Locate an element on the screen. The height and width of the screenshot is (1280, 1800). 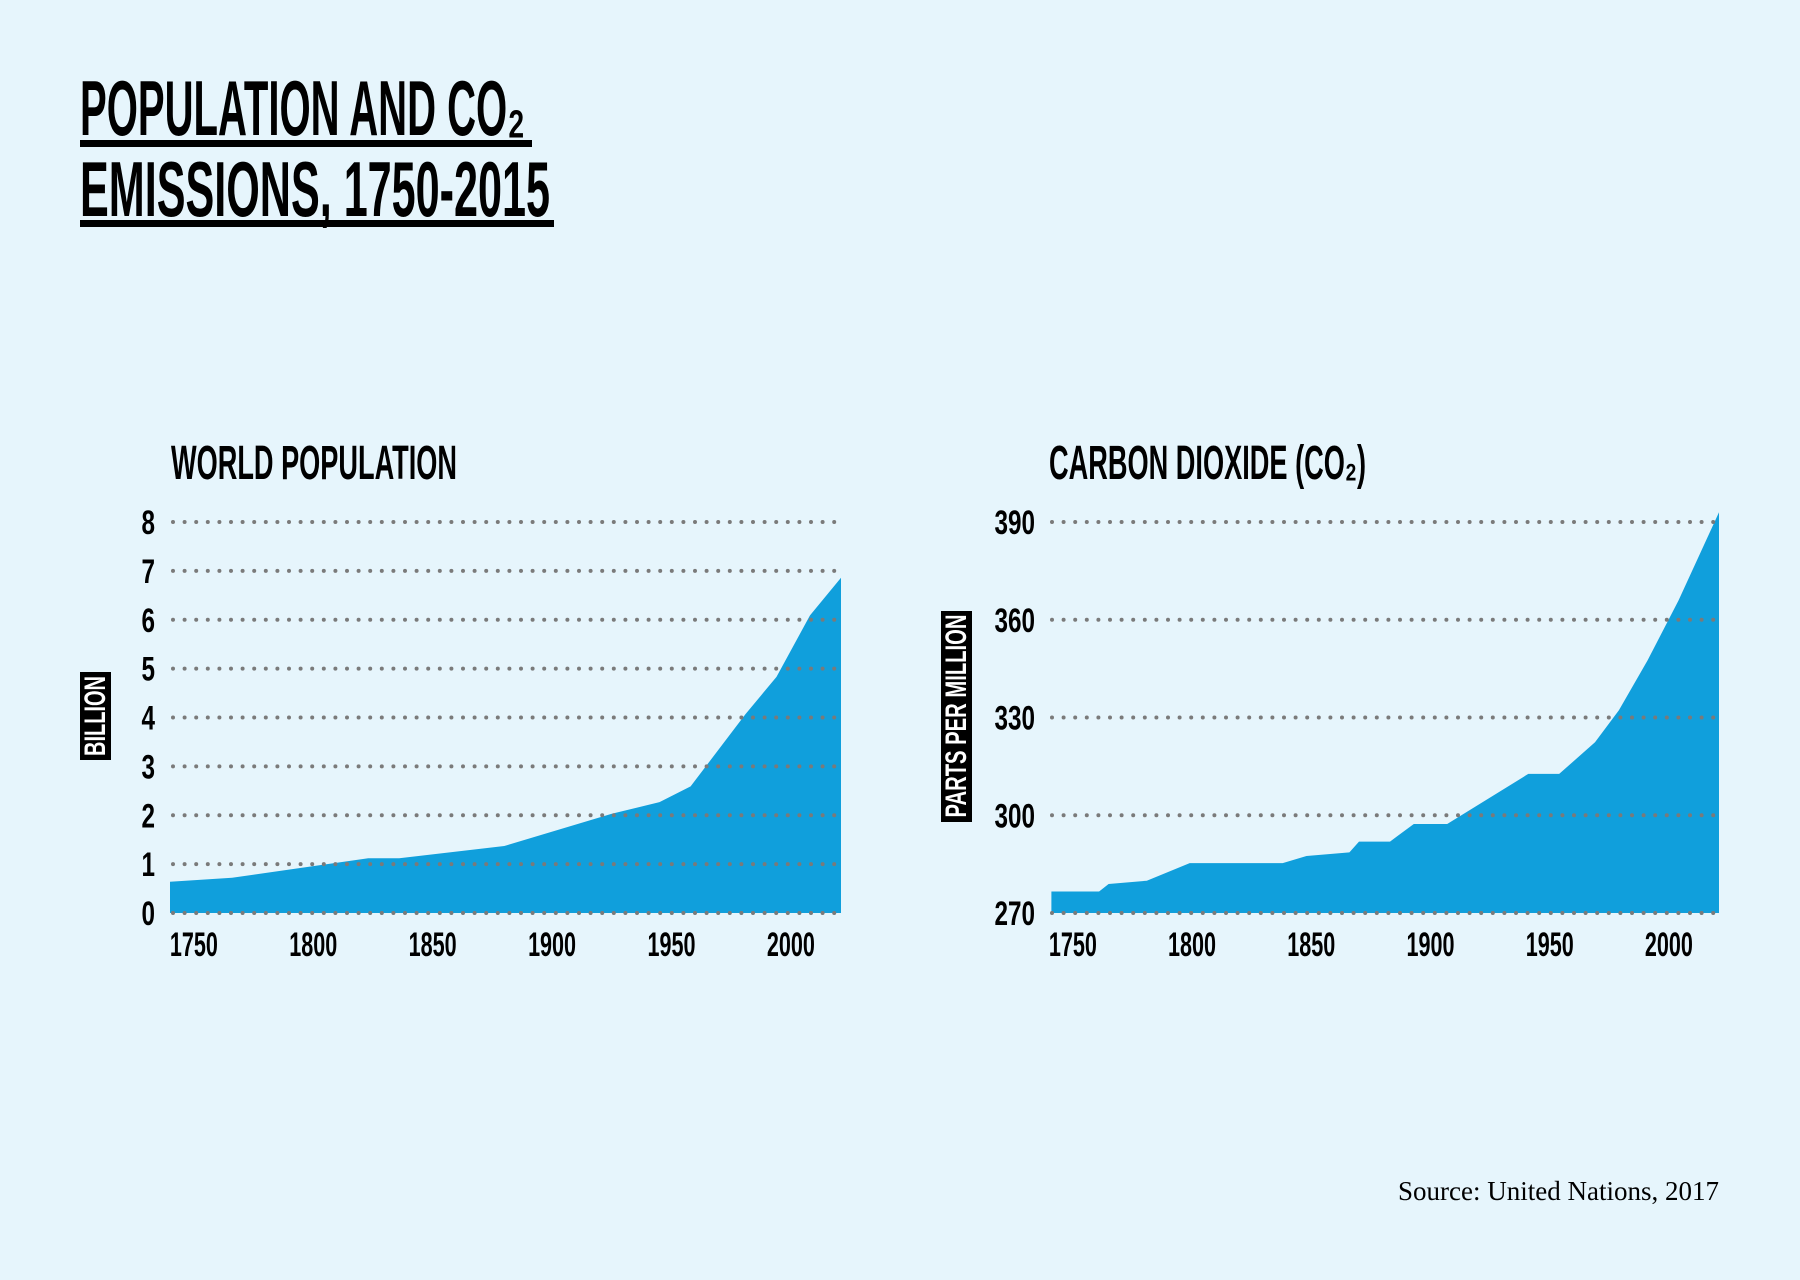
y-tick-label: 1 is located at coordinates (149, 865).